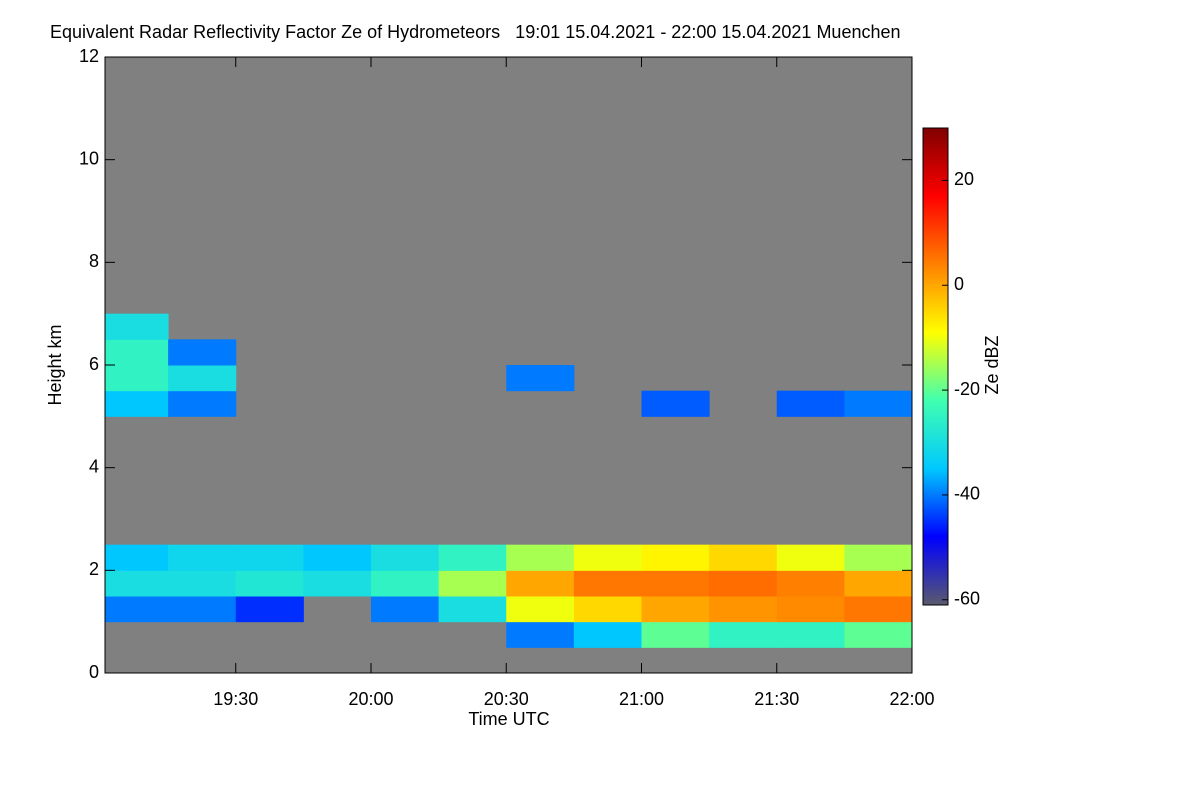  What do you see at coordinates (506, 699) in the screenshot?
I see `x-tick-label: 20:30` at bounding box center [506, 699].